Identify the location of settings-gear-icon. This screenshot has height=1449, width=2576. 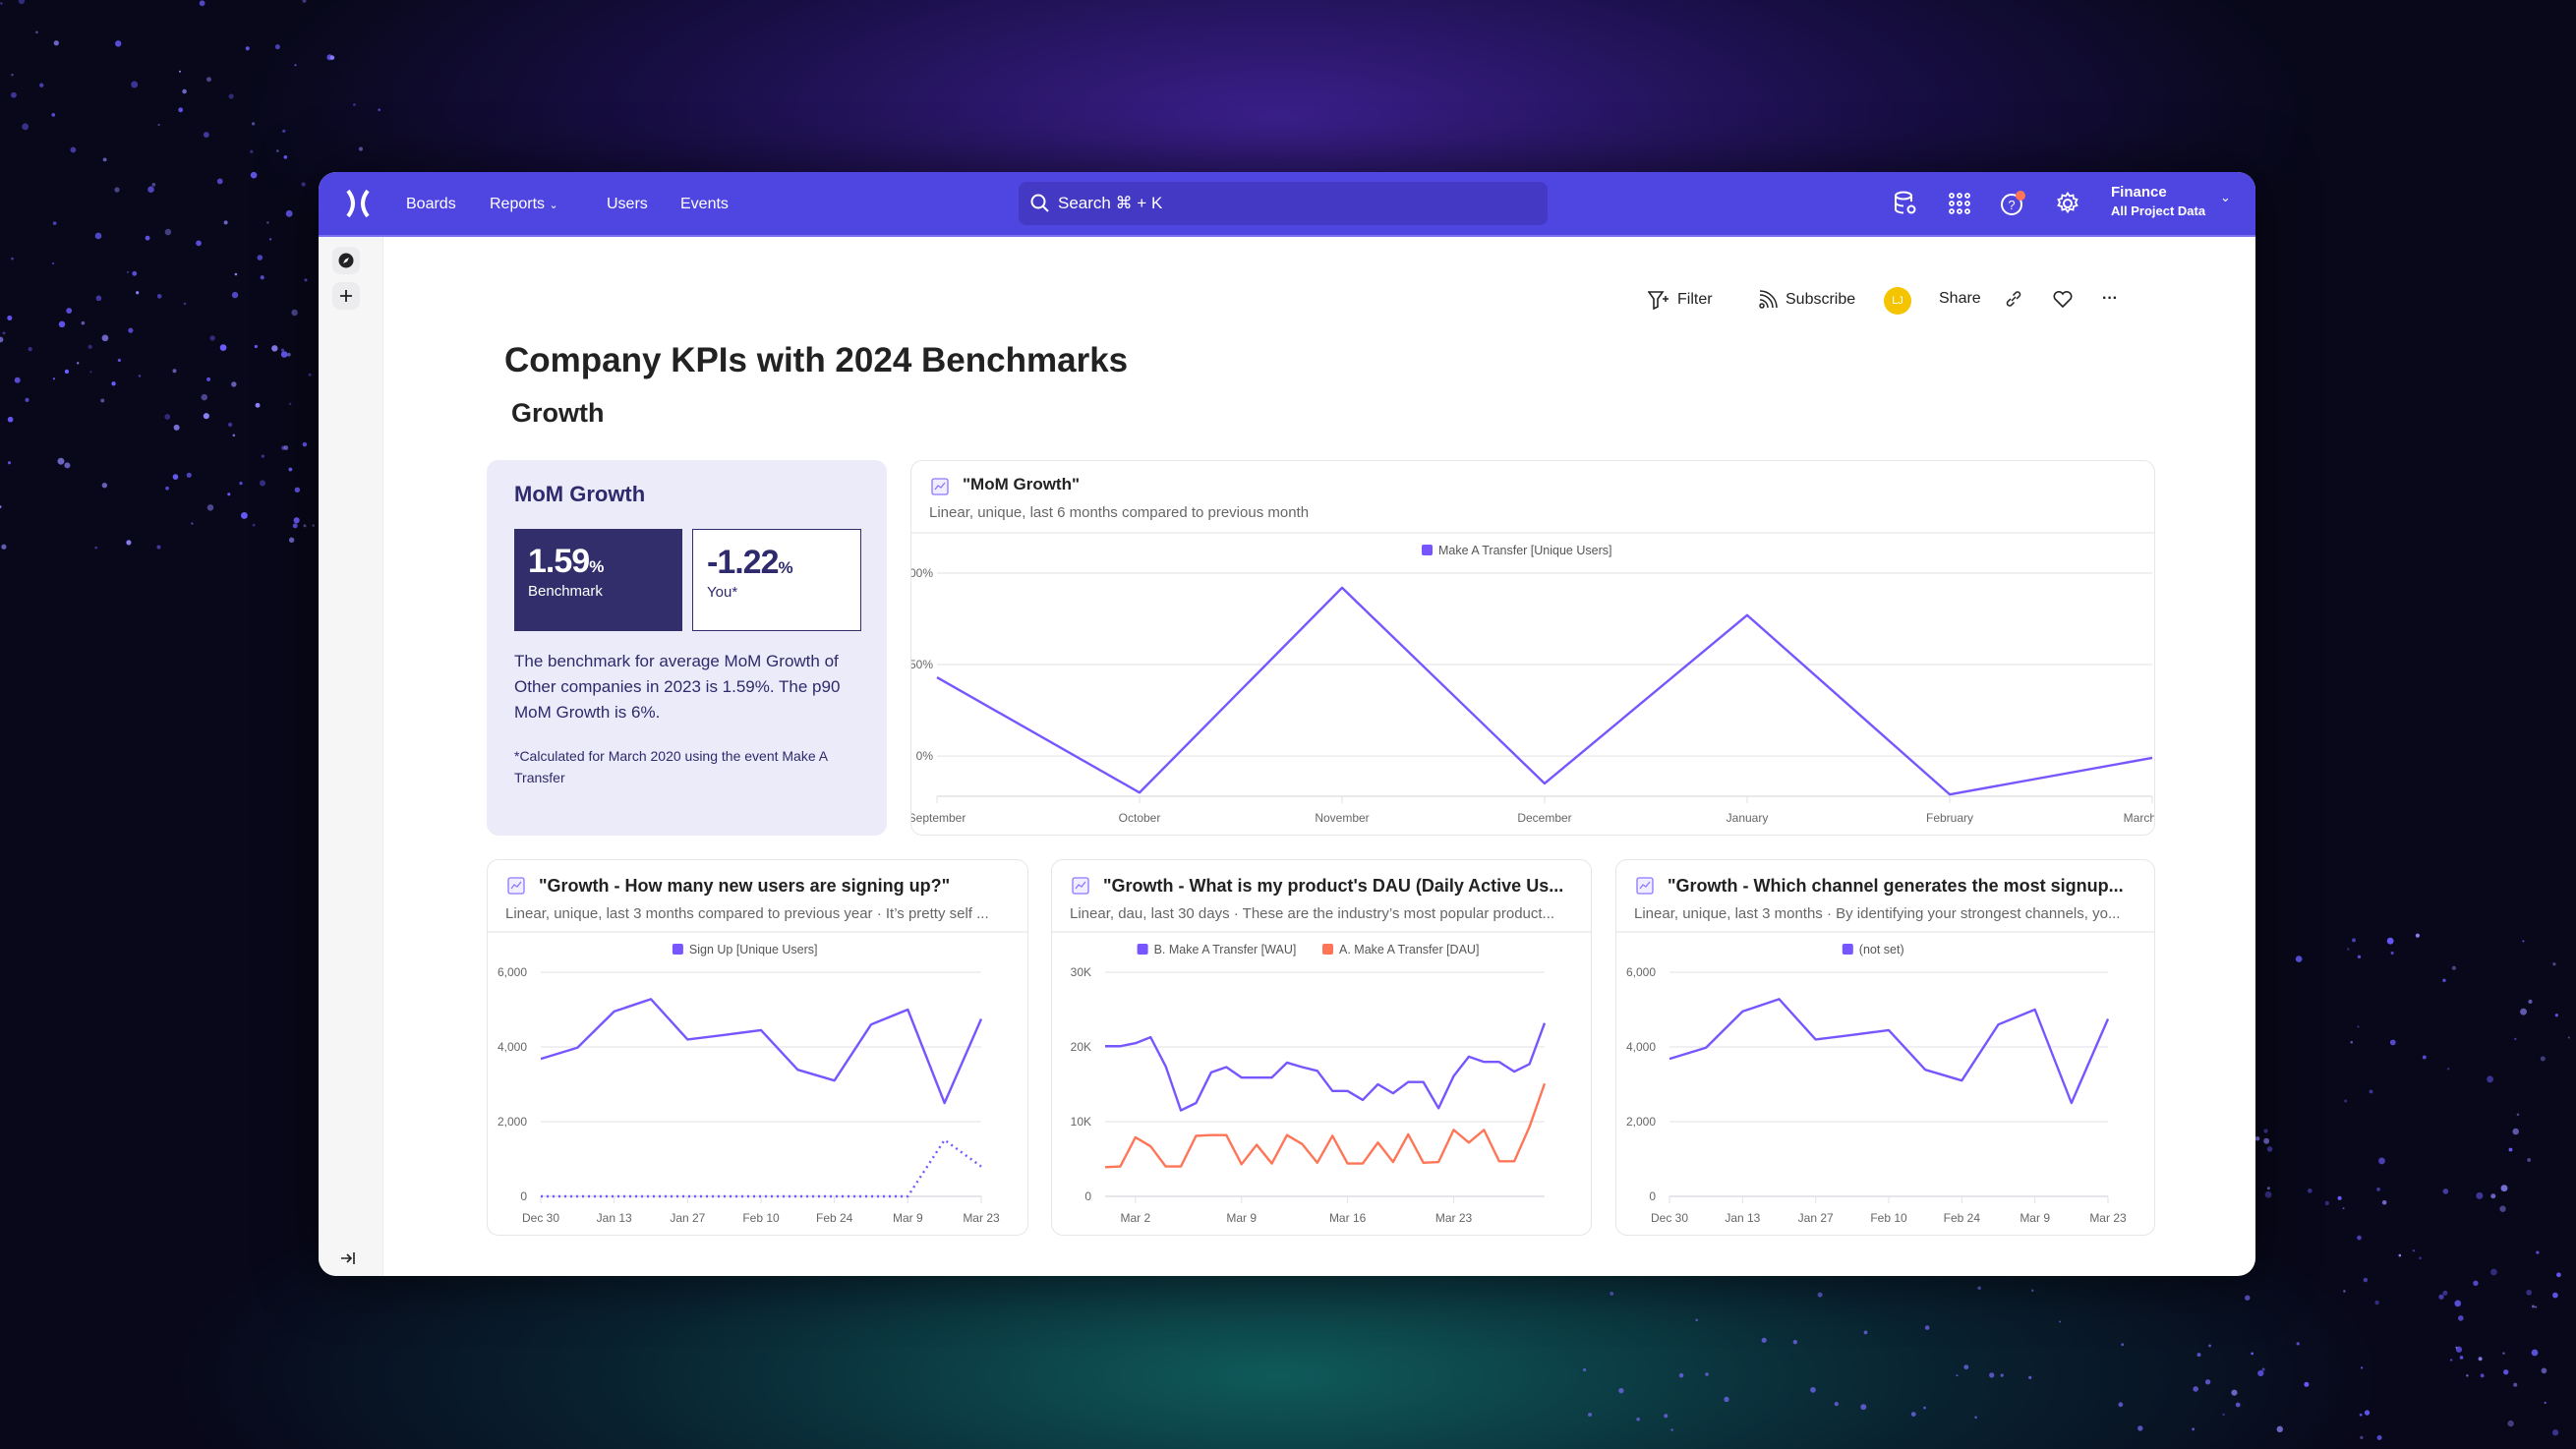
(2067, 203).